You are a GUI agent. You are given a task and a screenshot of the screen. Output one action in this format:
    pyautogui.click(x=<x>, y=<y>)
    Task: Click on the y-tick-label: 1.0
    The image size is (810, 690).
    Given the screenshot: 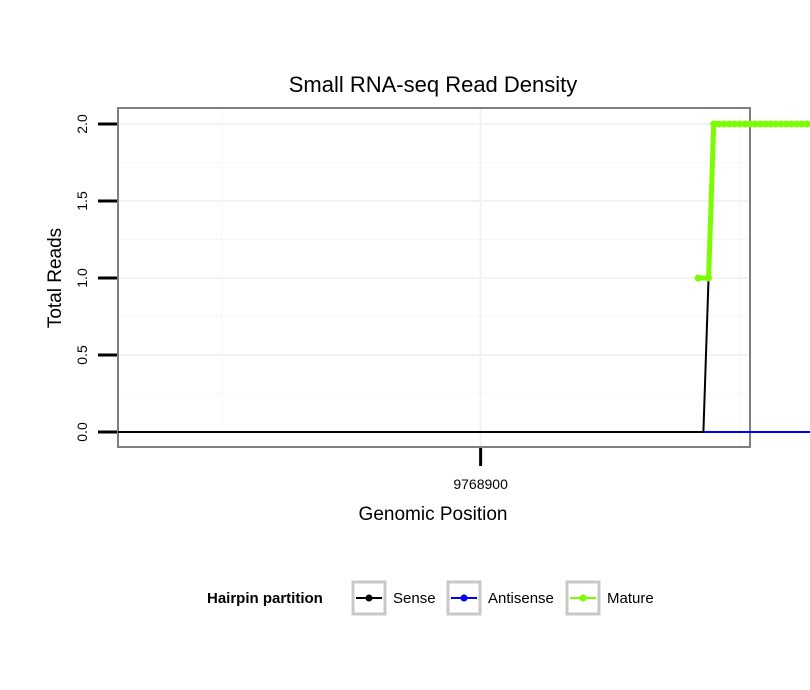 What is the action you would take?
    pyautogui.click(x=82, y=278)
    